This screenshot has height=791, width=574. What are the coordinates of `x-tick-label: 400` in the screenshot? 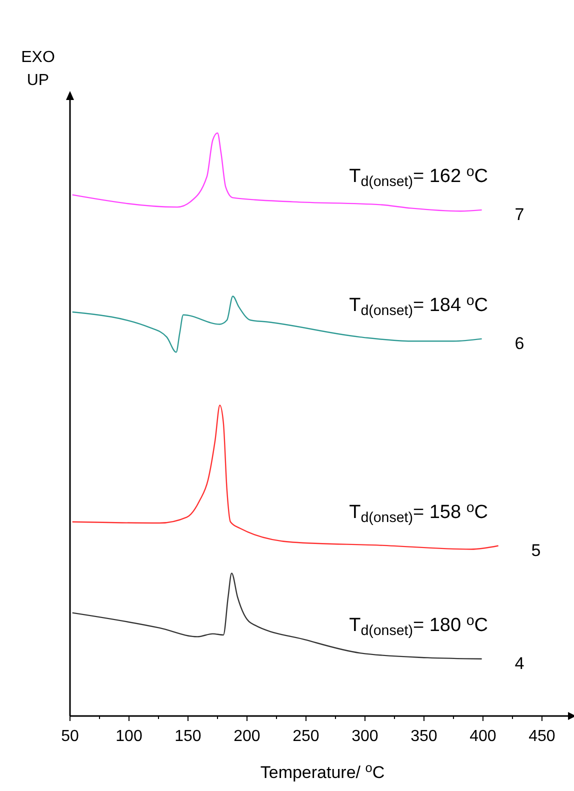 It's located at (483, 736).